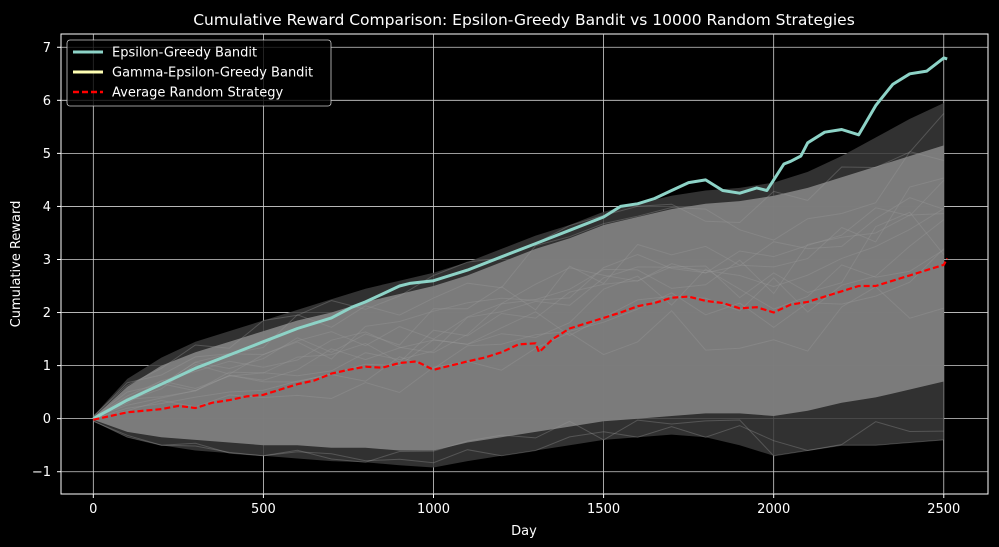 This screenshot has width=999, height=547. I want to click on x-axis-title: Day, so click(524, 531).